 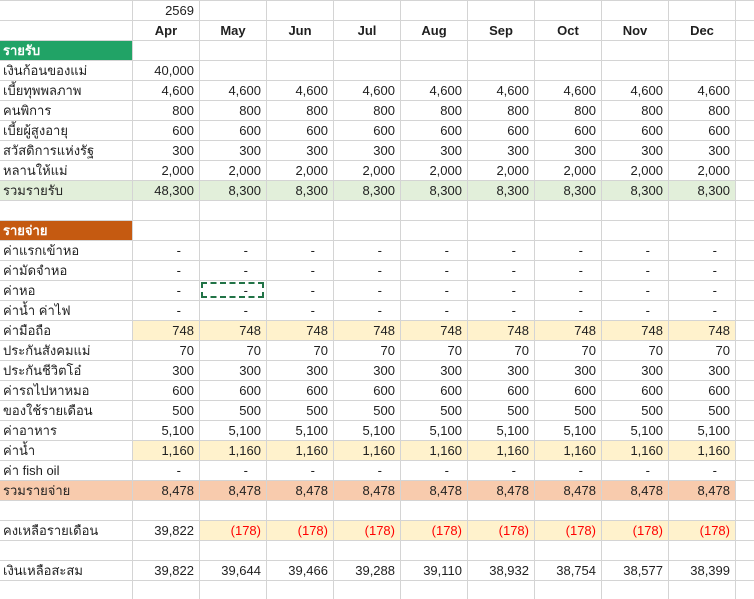 What do you see at coordinates (66, 131) in the screenshot?
I see `row-label: เบี้ยผู้สูงอายุ` at bounding box center [66, 131].